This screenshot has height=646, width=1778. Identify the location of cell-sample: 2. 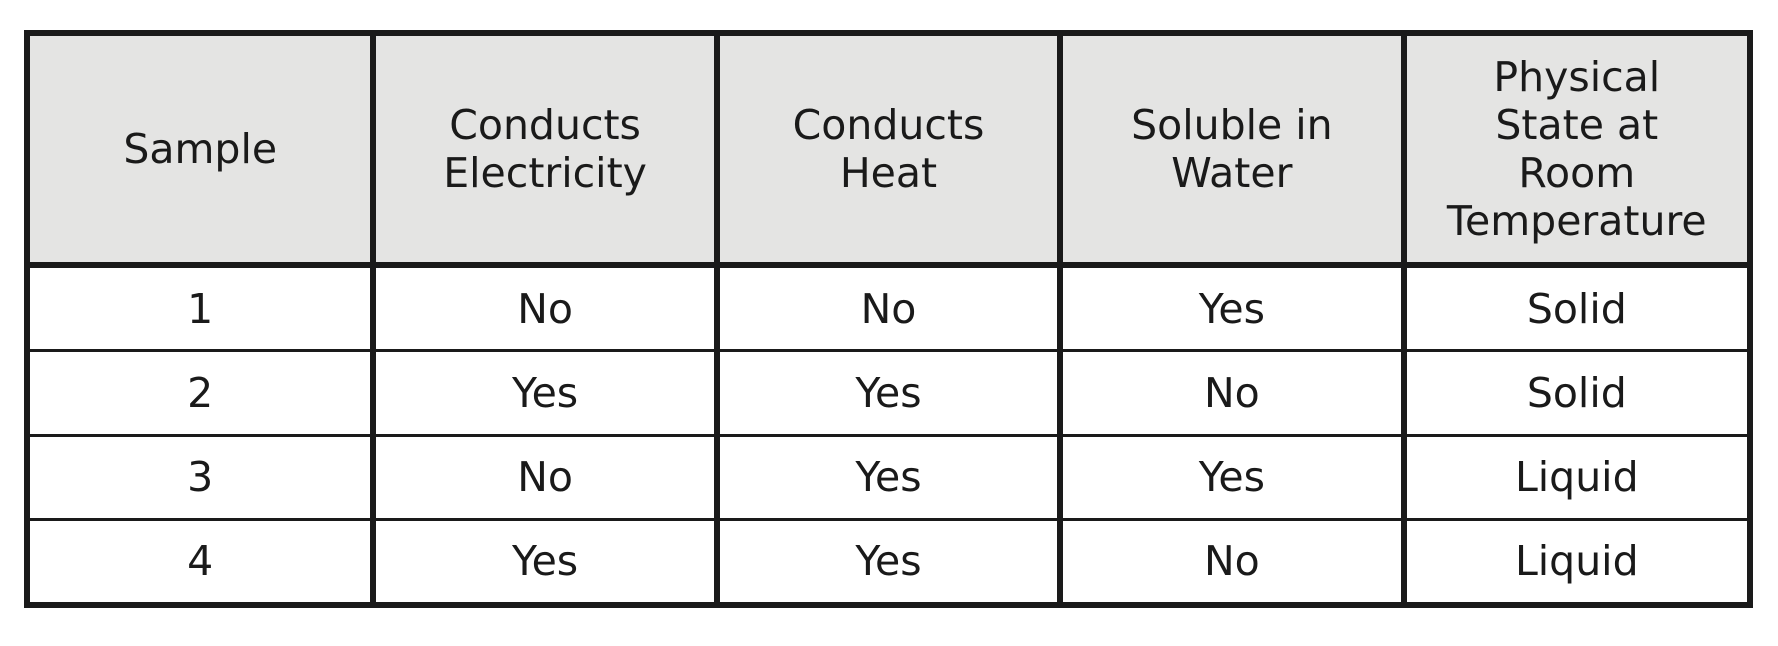
(202, 392).